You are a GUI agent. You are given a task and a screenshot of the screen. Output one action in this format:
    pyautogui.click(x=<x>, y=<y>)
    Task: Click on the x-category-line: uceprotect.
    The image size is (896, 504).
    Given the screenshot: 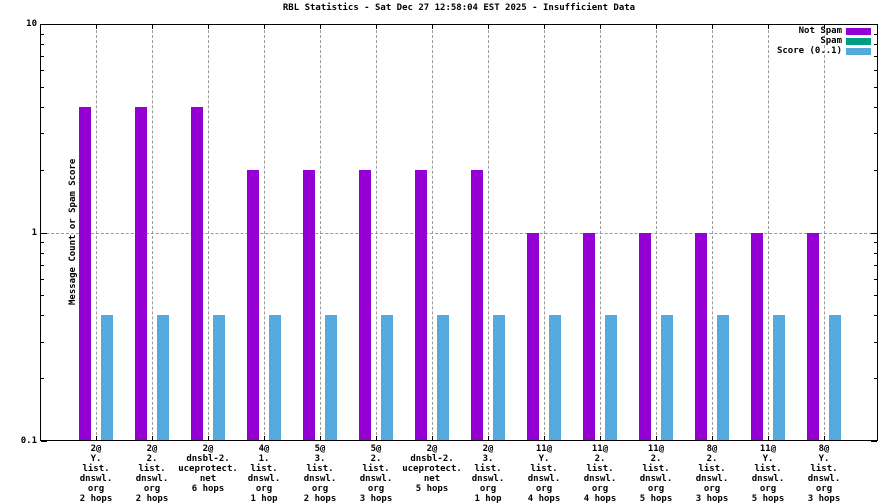 What is the action you would take?
    pyautogui.click(x=432, y=469)
    